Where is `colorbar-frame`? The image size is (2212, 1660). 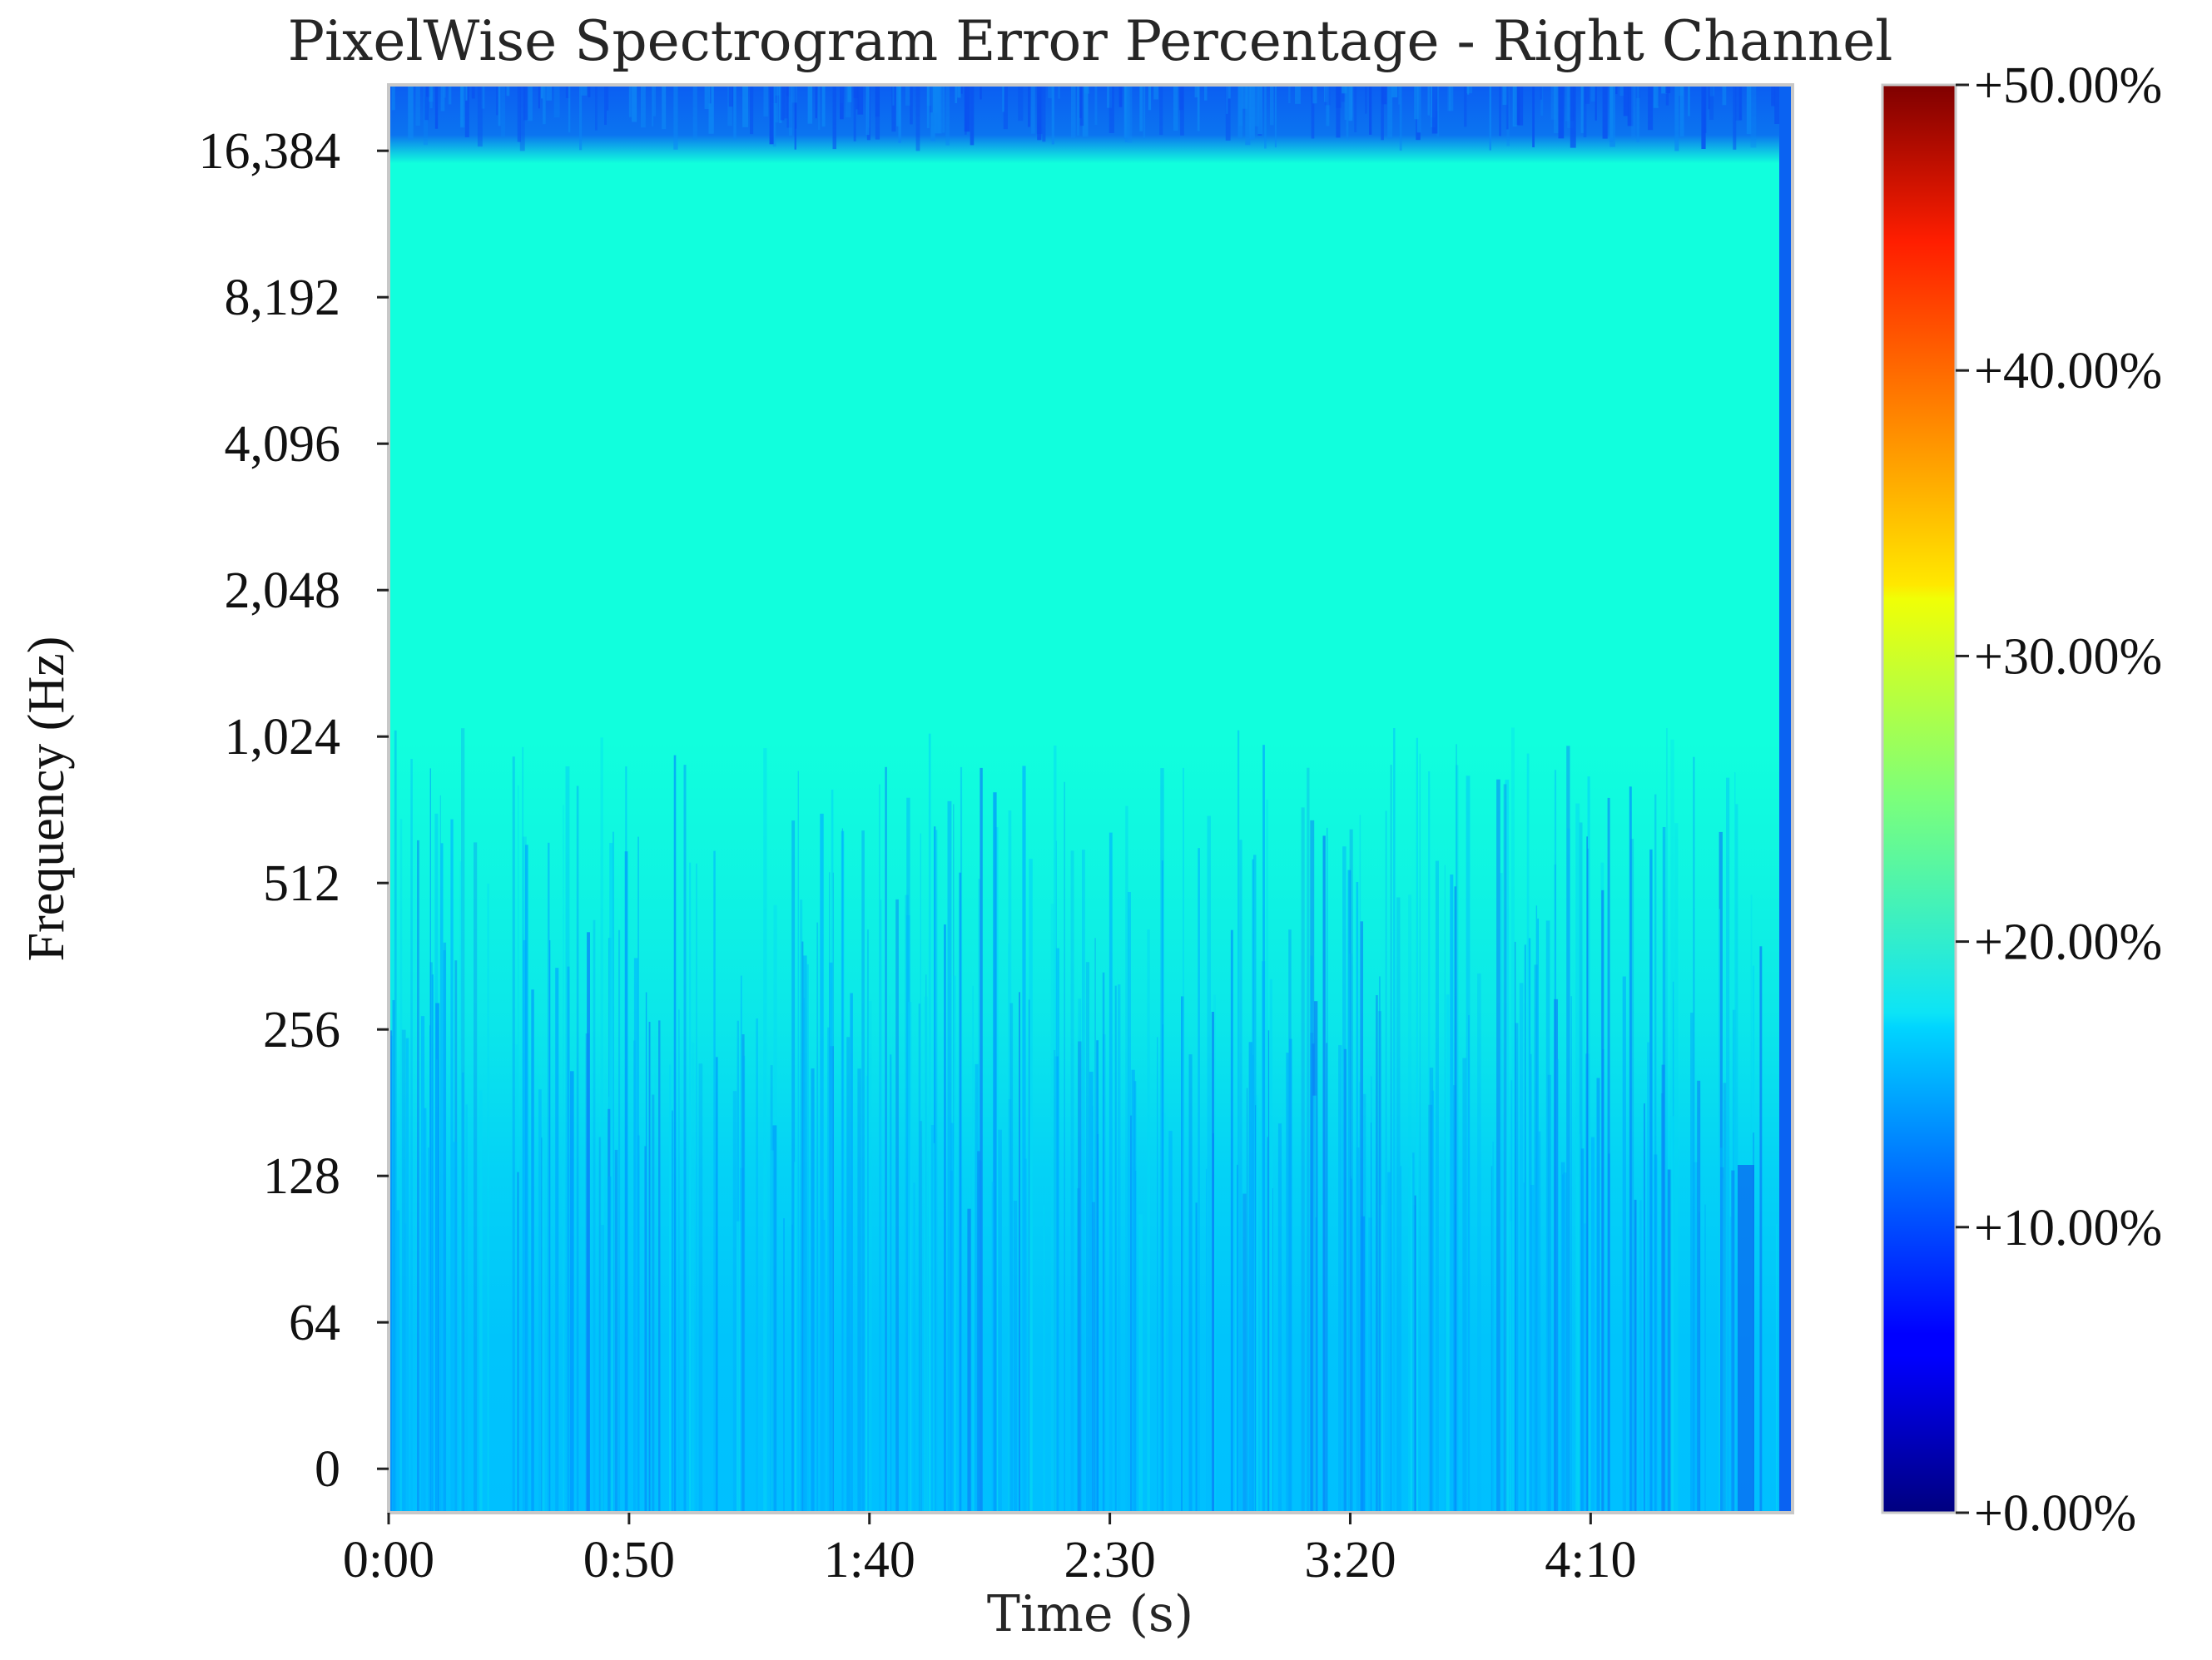 colorbar-frame is located at coordinates (1919, 798).